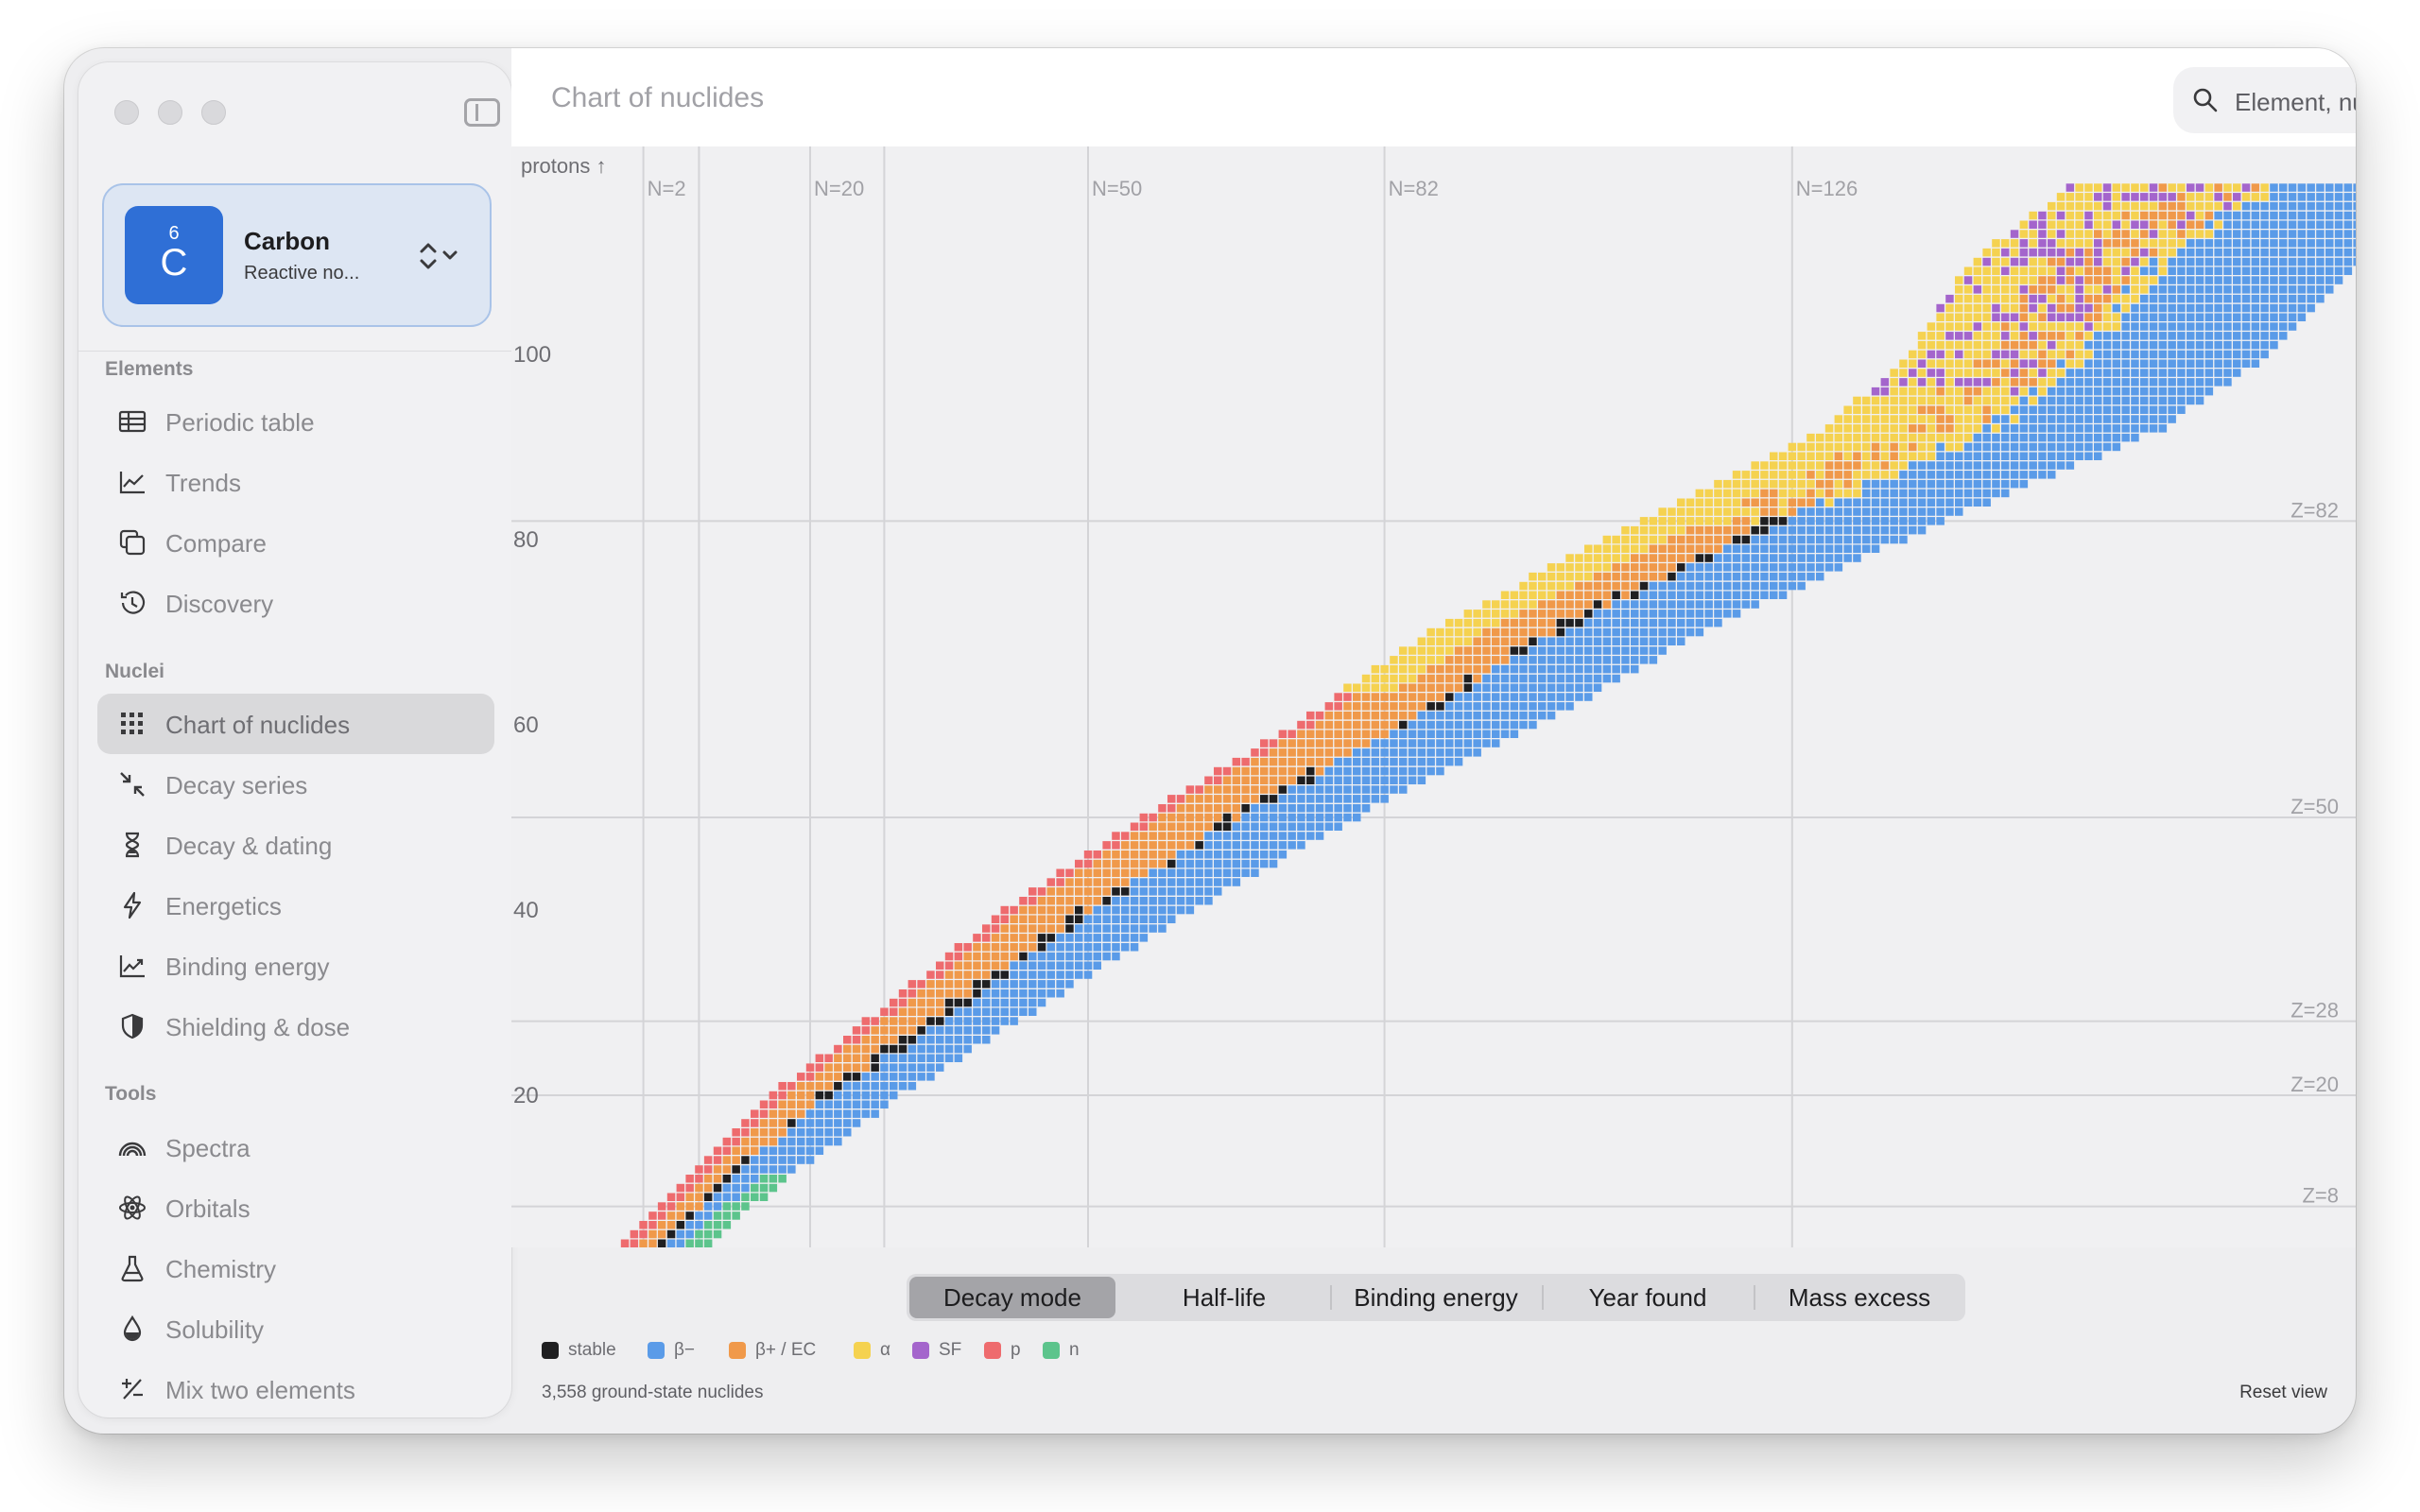  What do you see at coordinates (295, 542) in the screenshot?
I see `sidebar-item-compare: Compare` at bounding box center [295, 542].